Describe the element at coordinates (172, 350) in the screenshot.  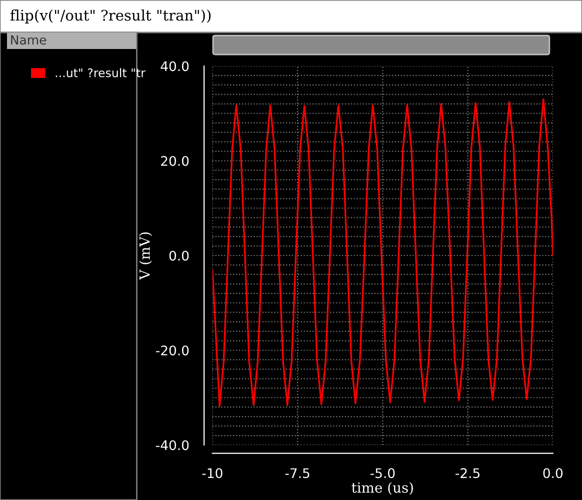
I see `y-tick-label: -20.0` at that location.